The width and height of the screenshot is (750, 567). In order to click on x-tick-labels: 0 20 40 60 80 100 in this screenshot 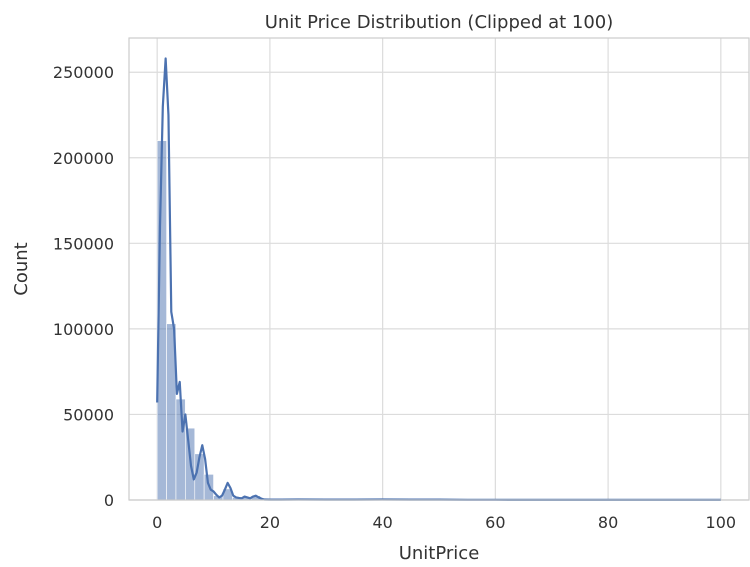, I will do `click(444, 522)`.